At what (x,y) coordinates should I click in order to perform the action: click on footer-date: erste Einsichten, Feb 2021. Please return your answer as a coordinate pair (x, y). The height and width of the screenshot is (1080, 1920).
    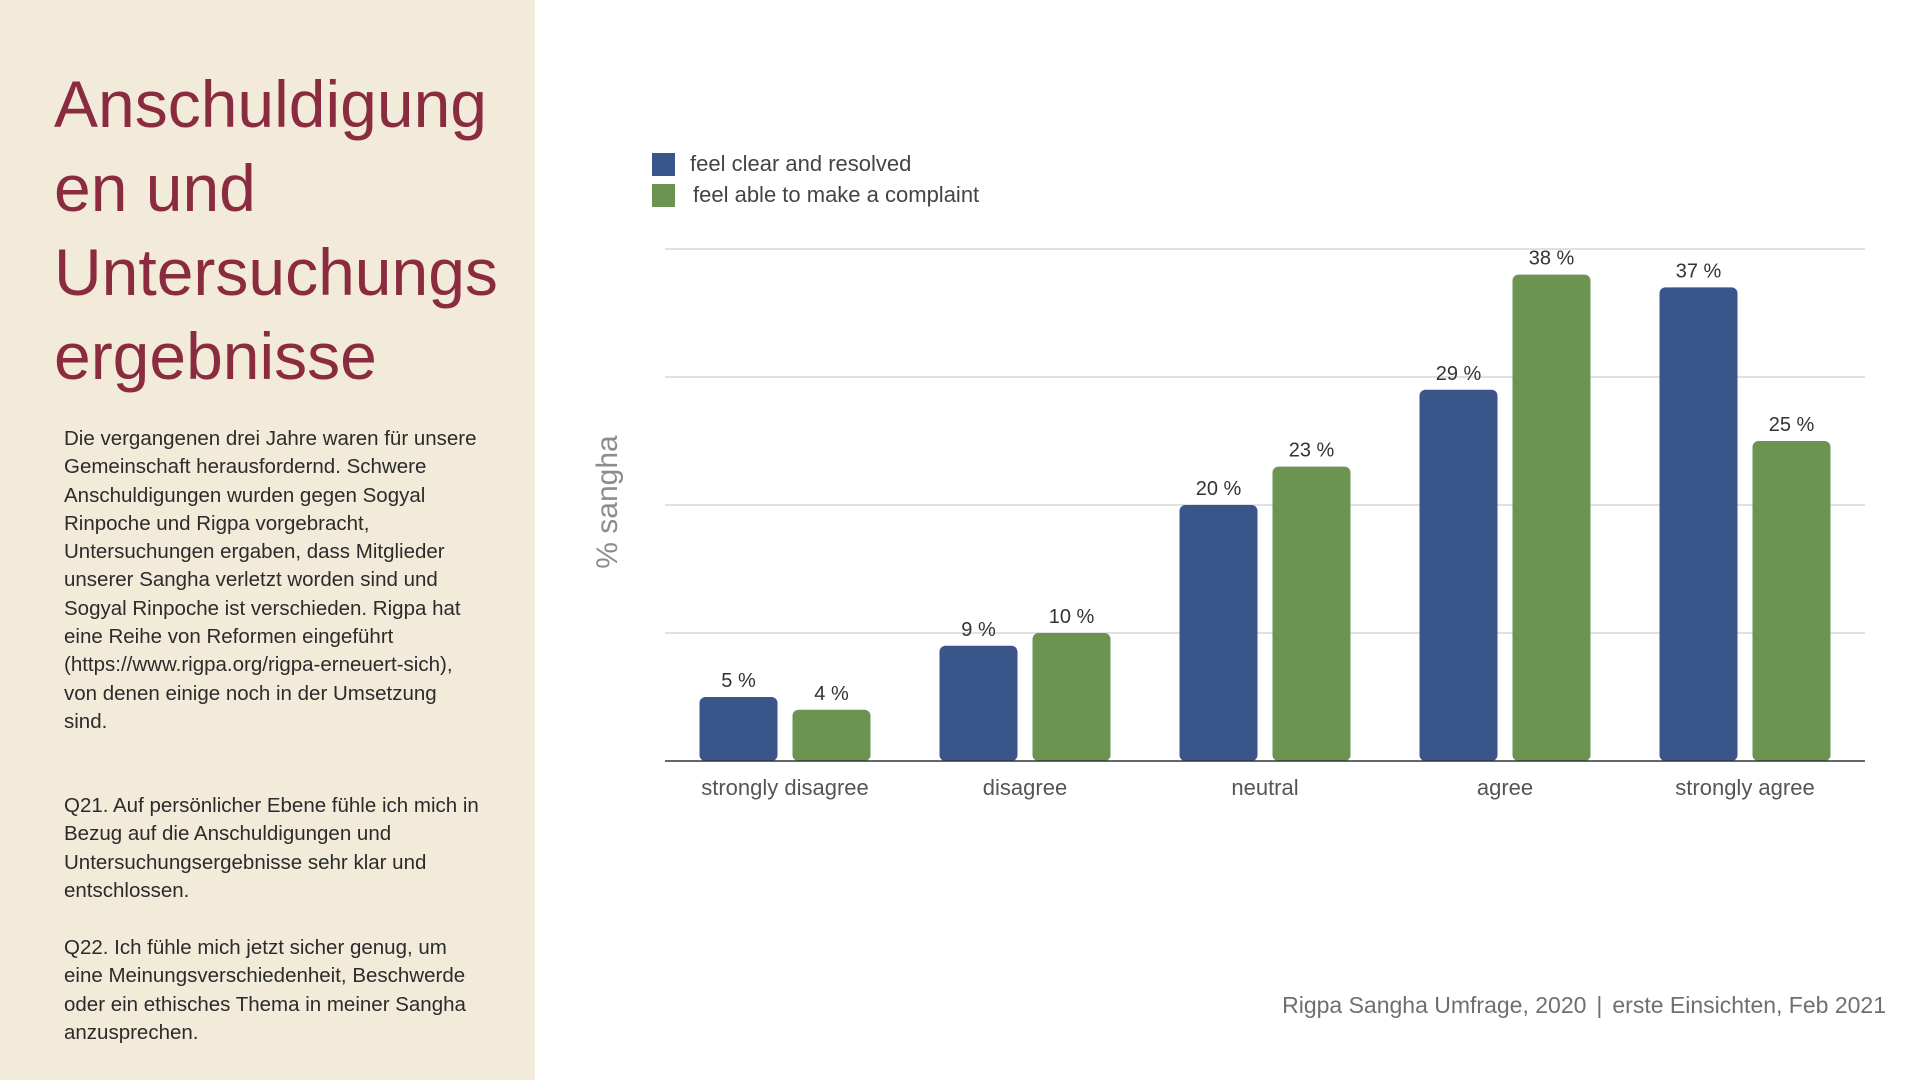
    Looking at the image, I should click on (1749, 1005).